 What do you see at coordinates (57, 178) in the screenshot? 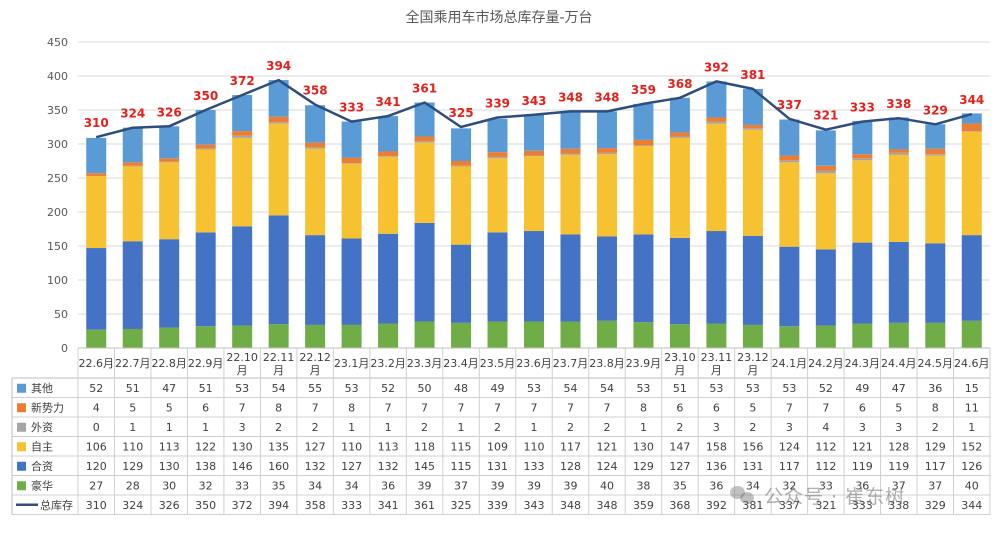
I see `y-tick-label: 250` at bounding box center [57, 178].